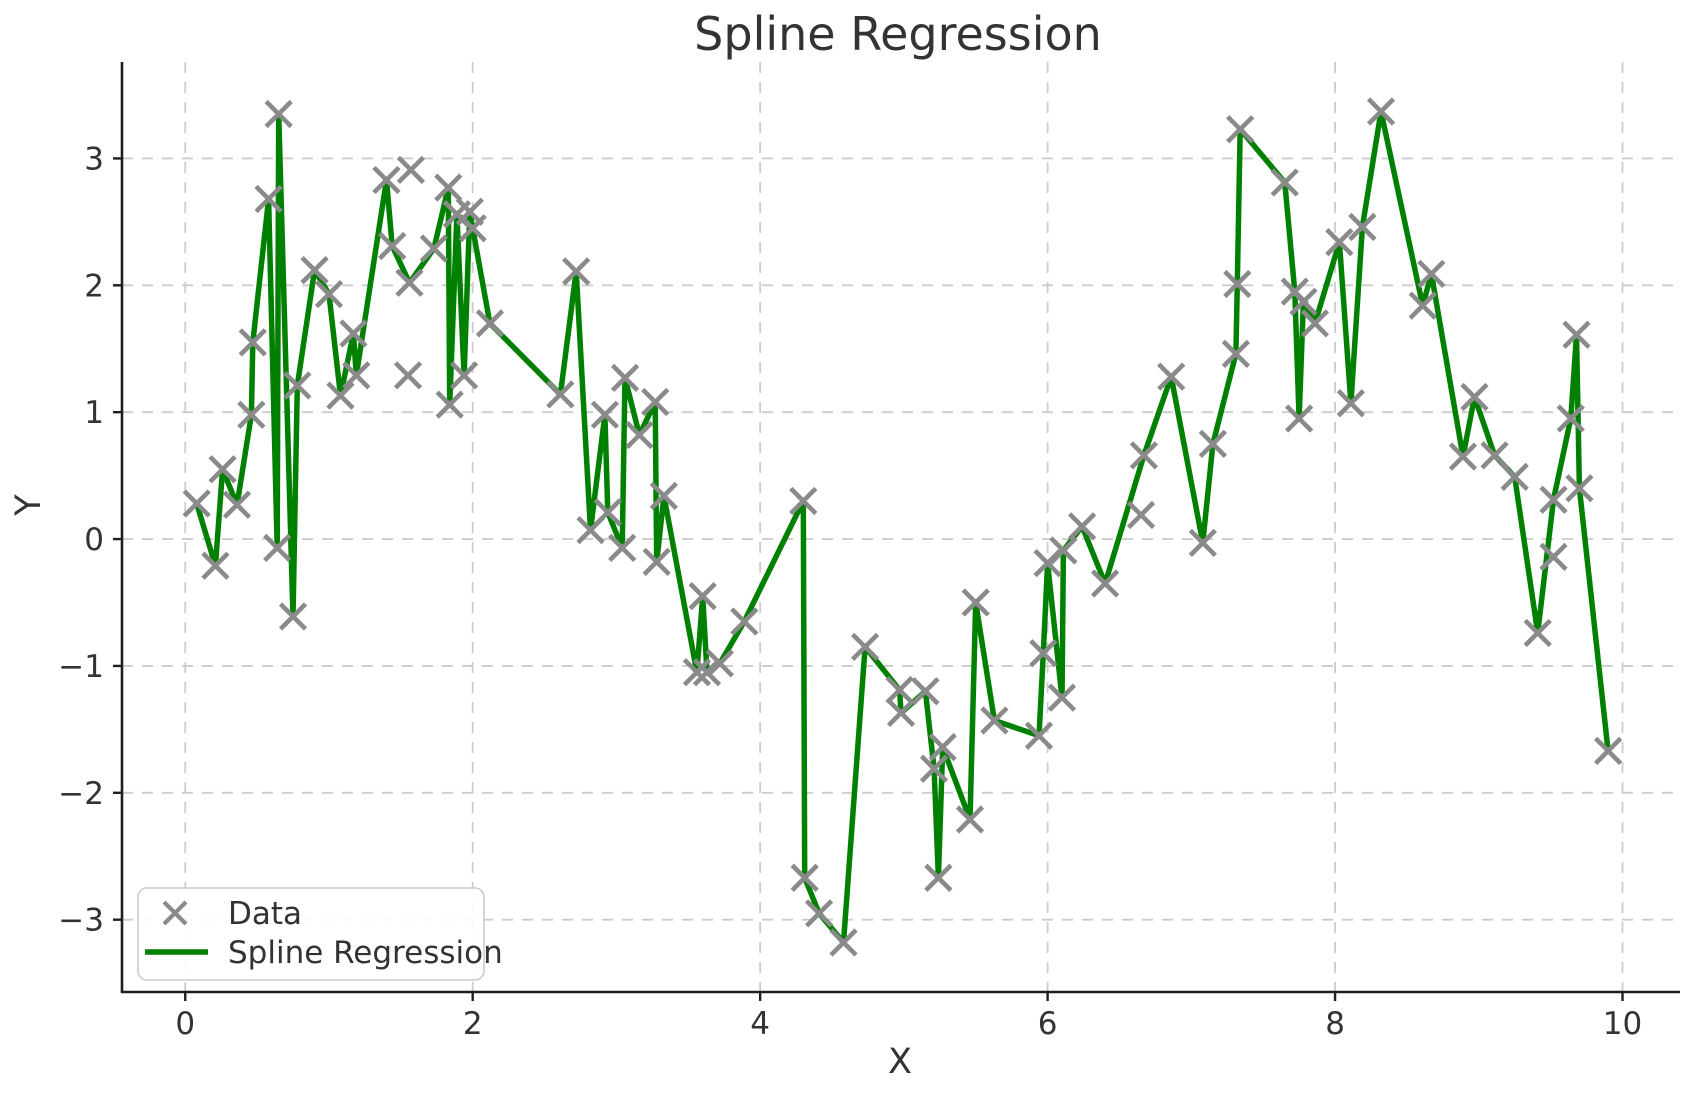 This screenshot has width=1693, height=1101. What do you see at coordinates (94, 540) in the screenshot?
I see `y-tick-label: 0` at bounding box center [94, 540].